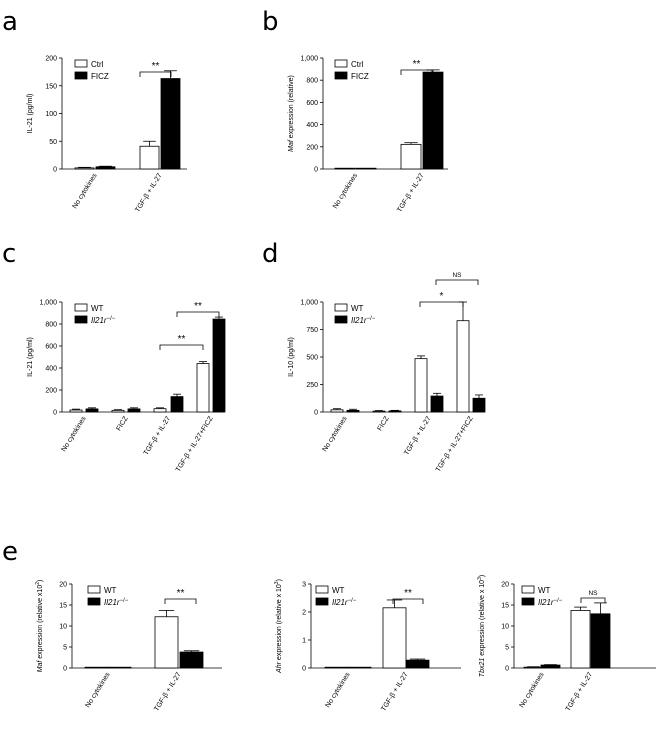 The height and width of the screenshot is (752, 657). What do you see at coordinates (309, 59) in the screenshot?
I see `b-ytick-label: 1,000` at bounding box center [309, 59].